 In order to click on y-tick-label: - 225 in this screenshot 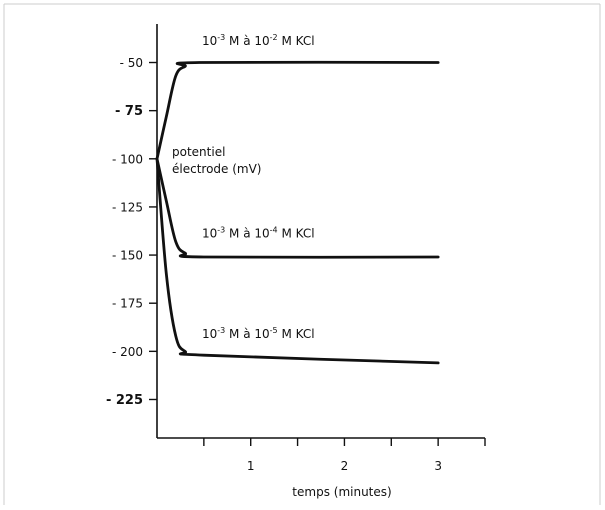, I will do `click(124, 400)`.